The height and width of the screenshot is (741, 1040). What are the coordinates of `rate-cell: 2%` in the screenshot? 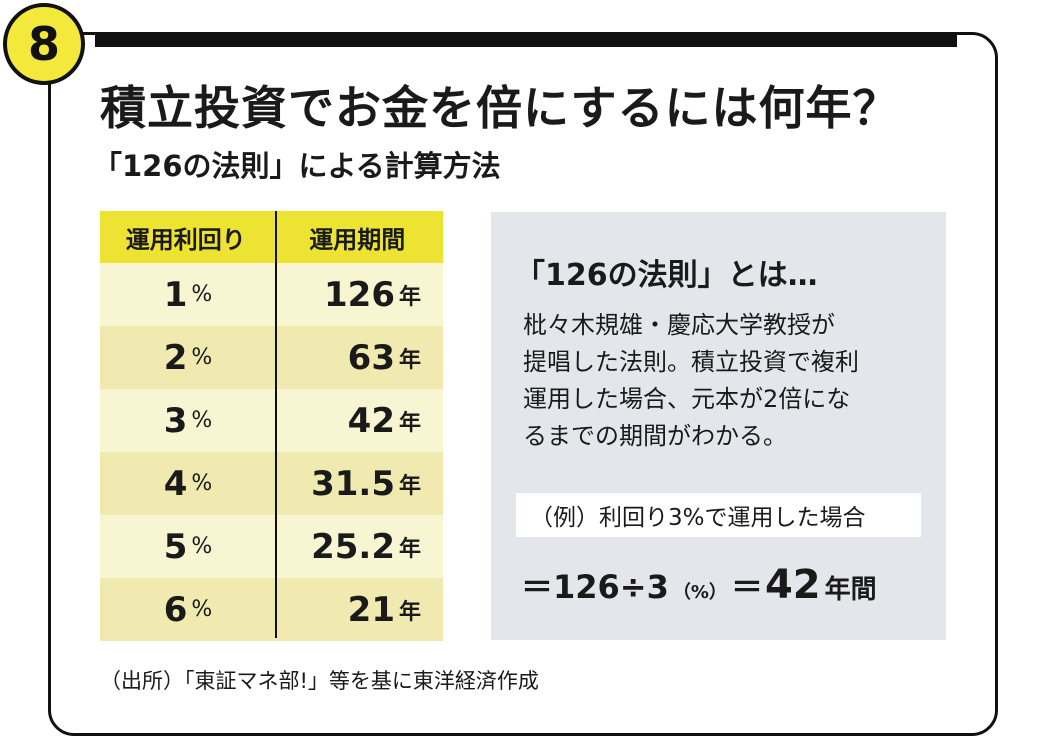 It's located at (188, 357).